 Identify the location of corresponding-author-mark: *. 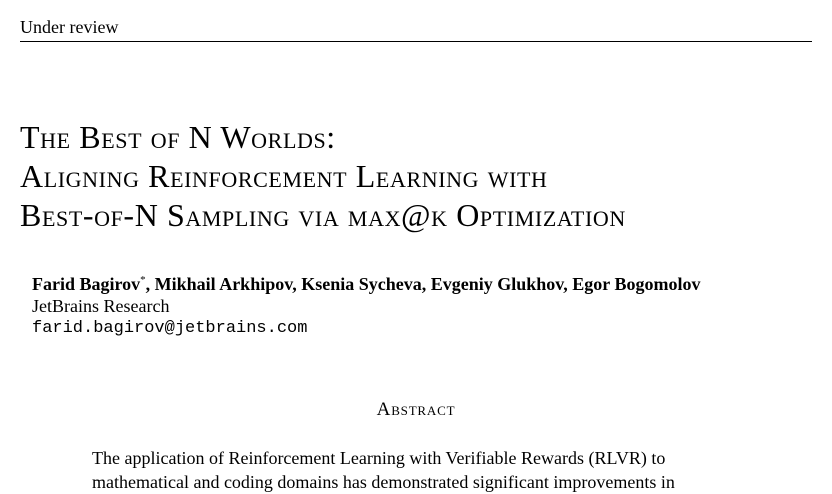
(143, 280).